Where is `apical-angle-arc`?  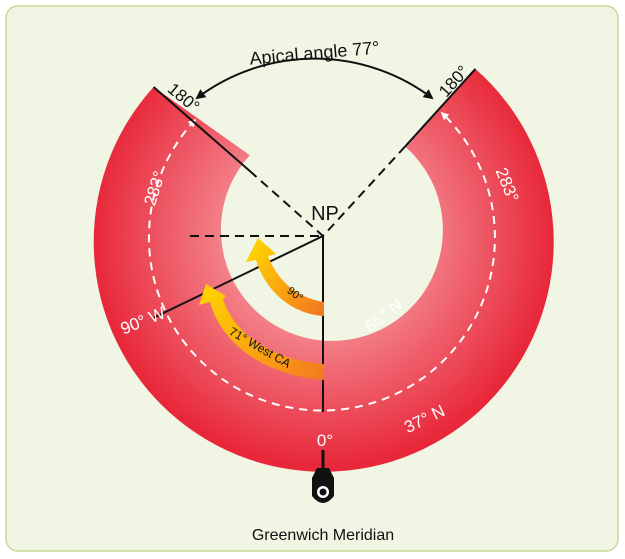
apical-angle-arc is located at coordinates (314, 78).